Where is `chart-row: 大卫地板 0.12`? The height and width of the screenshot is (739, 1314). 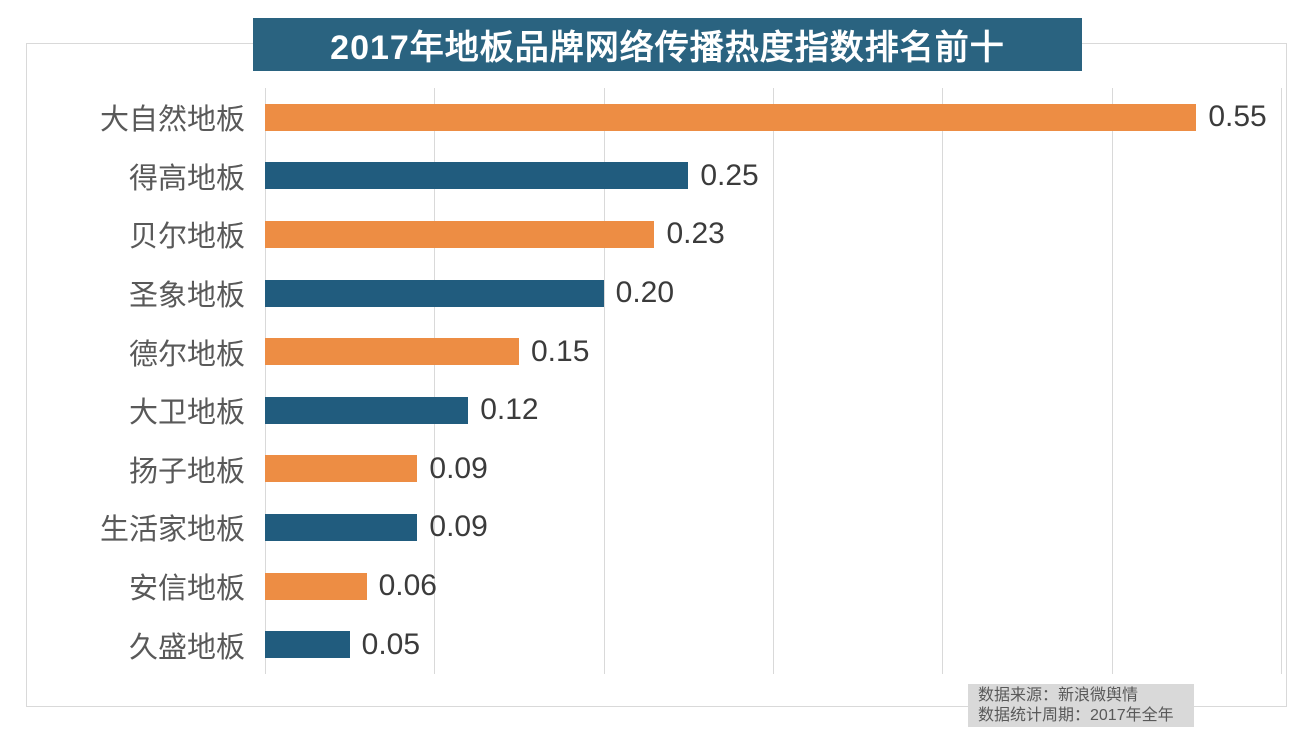 chart-row: 大卫地板 0.12 is located at coordinates (654, 410).